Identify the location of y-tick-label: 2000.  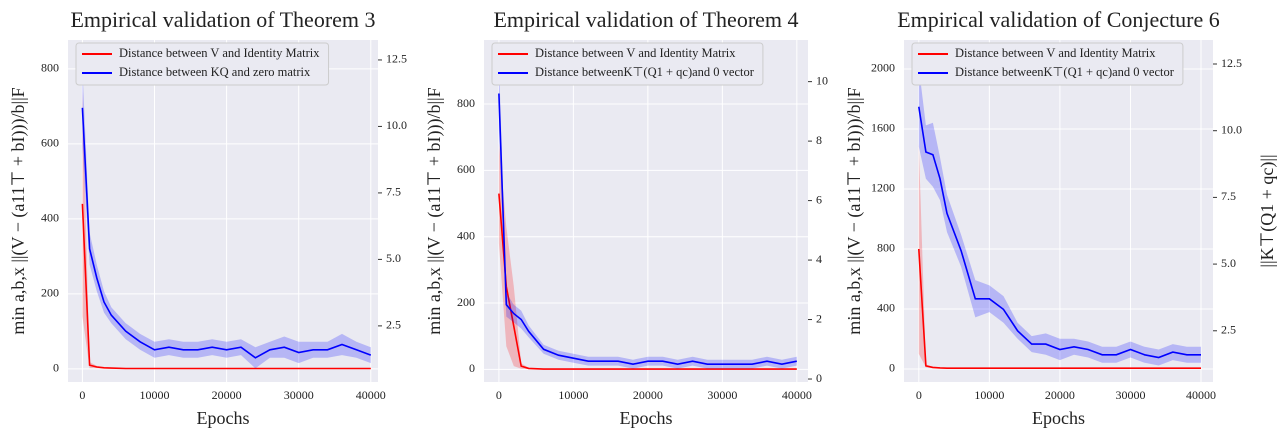
(883, 68).